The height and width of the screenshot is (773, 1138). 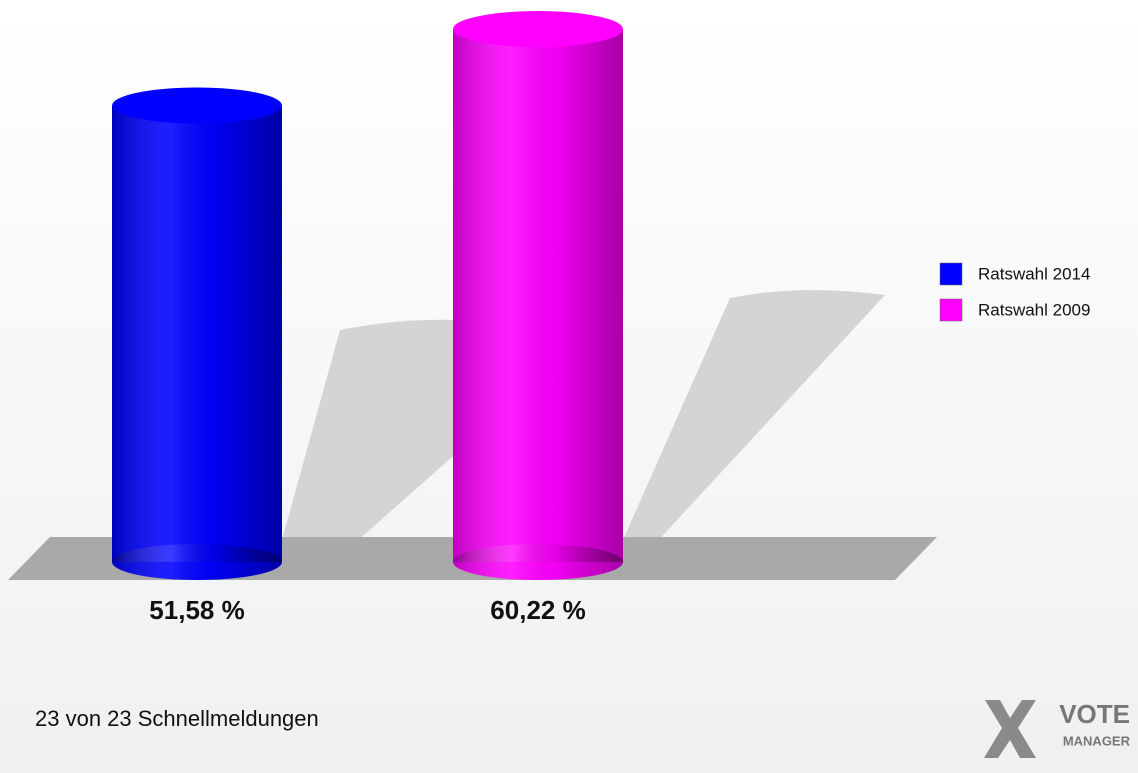 What do you see at coordinates (196, 610) in the screenshot?
I see `value-label: 51,58 %` at bounding box center [196, 610].